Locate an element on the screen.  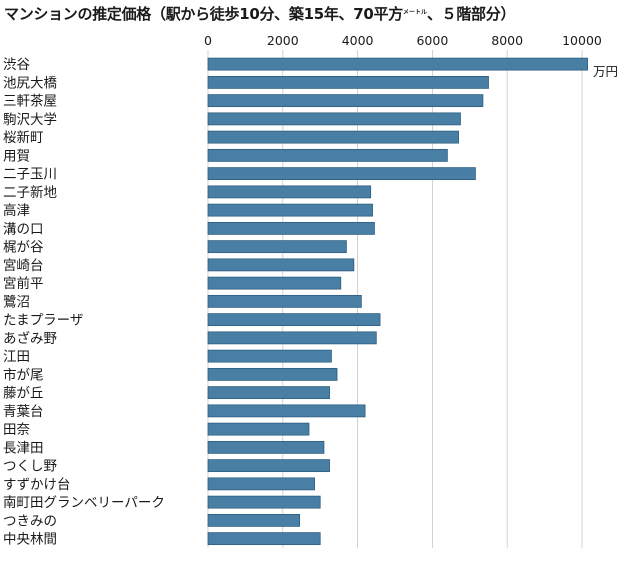
category-label: つきみの is located at coordinates (30, 521).